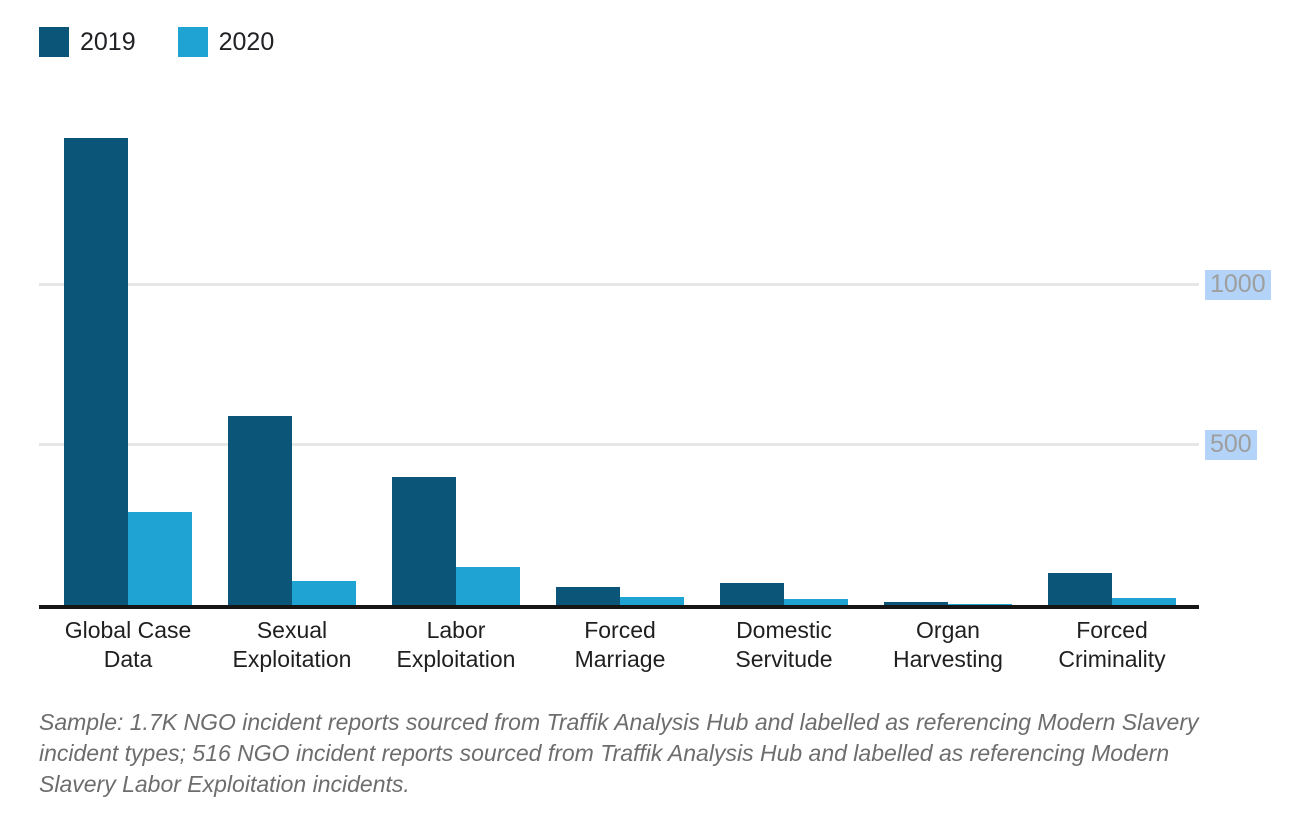  I want to click on legend-item-2020: 2020, so click(226, 42).